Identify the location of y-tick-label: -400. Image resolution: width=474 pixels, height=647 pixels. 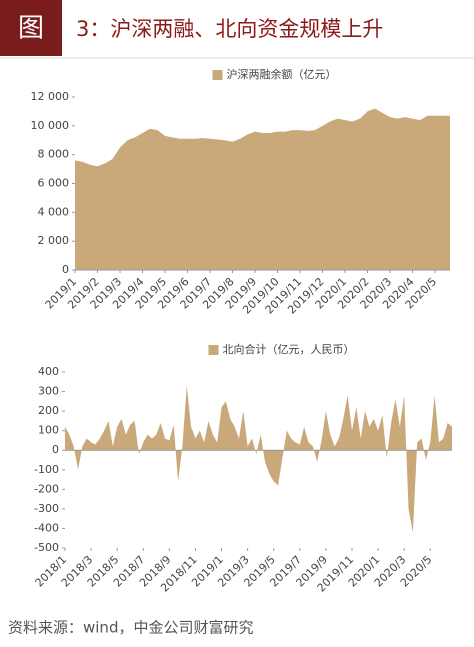
(46, 527).